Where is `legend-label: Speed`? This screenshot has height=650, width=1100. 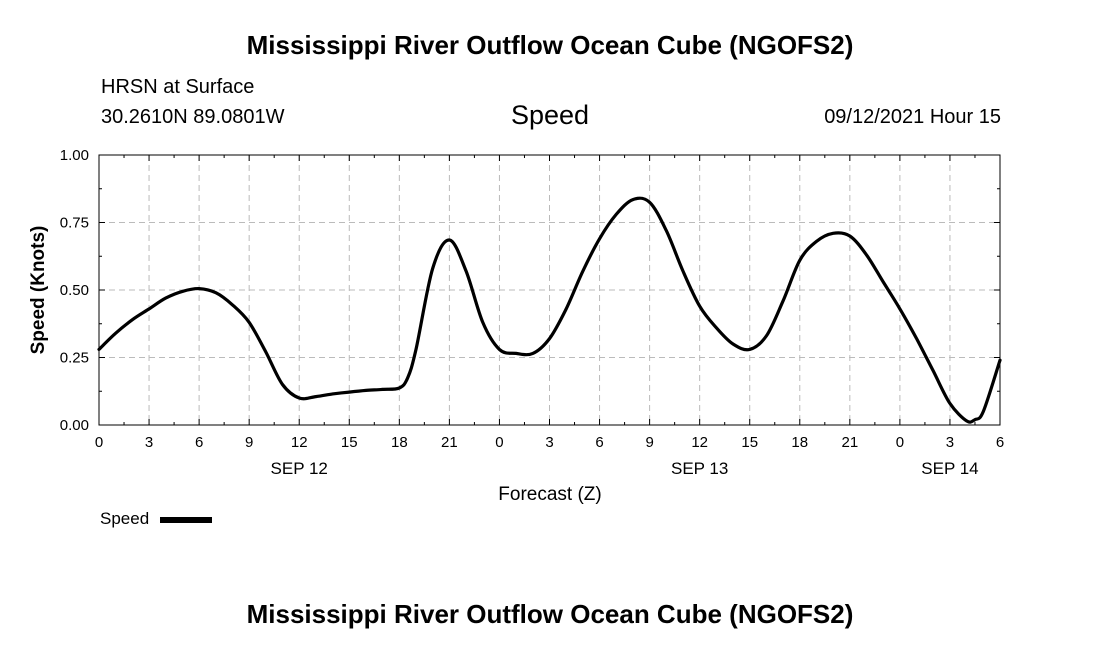
legend-label: Speed is located at coordinates (125, 518).